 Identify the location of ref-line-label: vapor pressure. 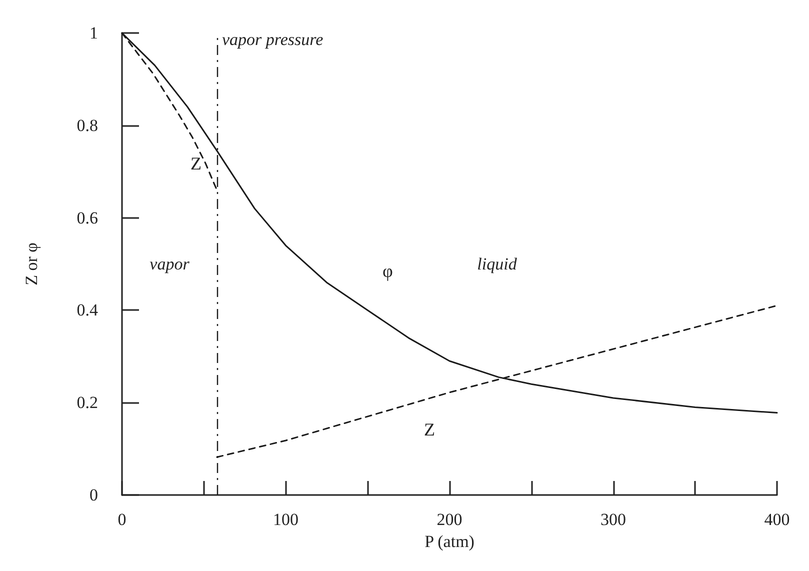
(273, 39).